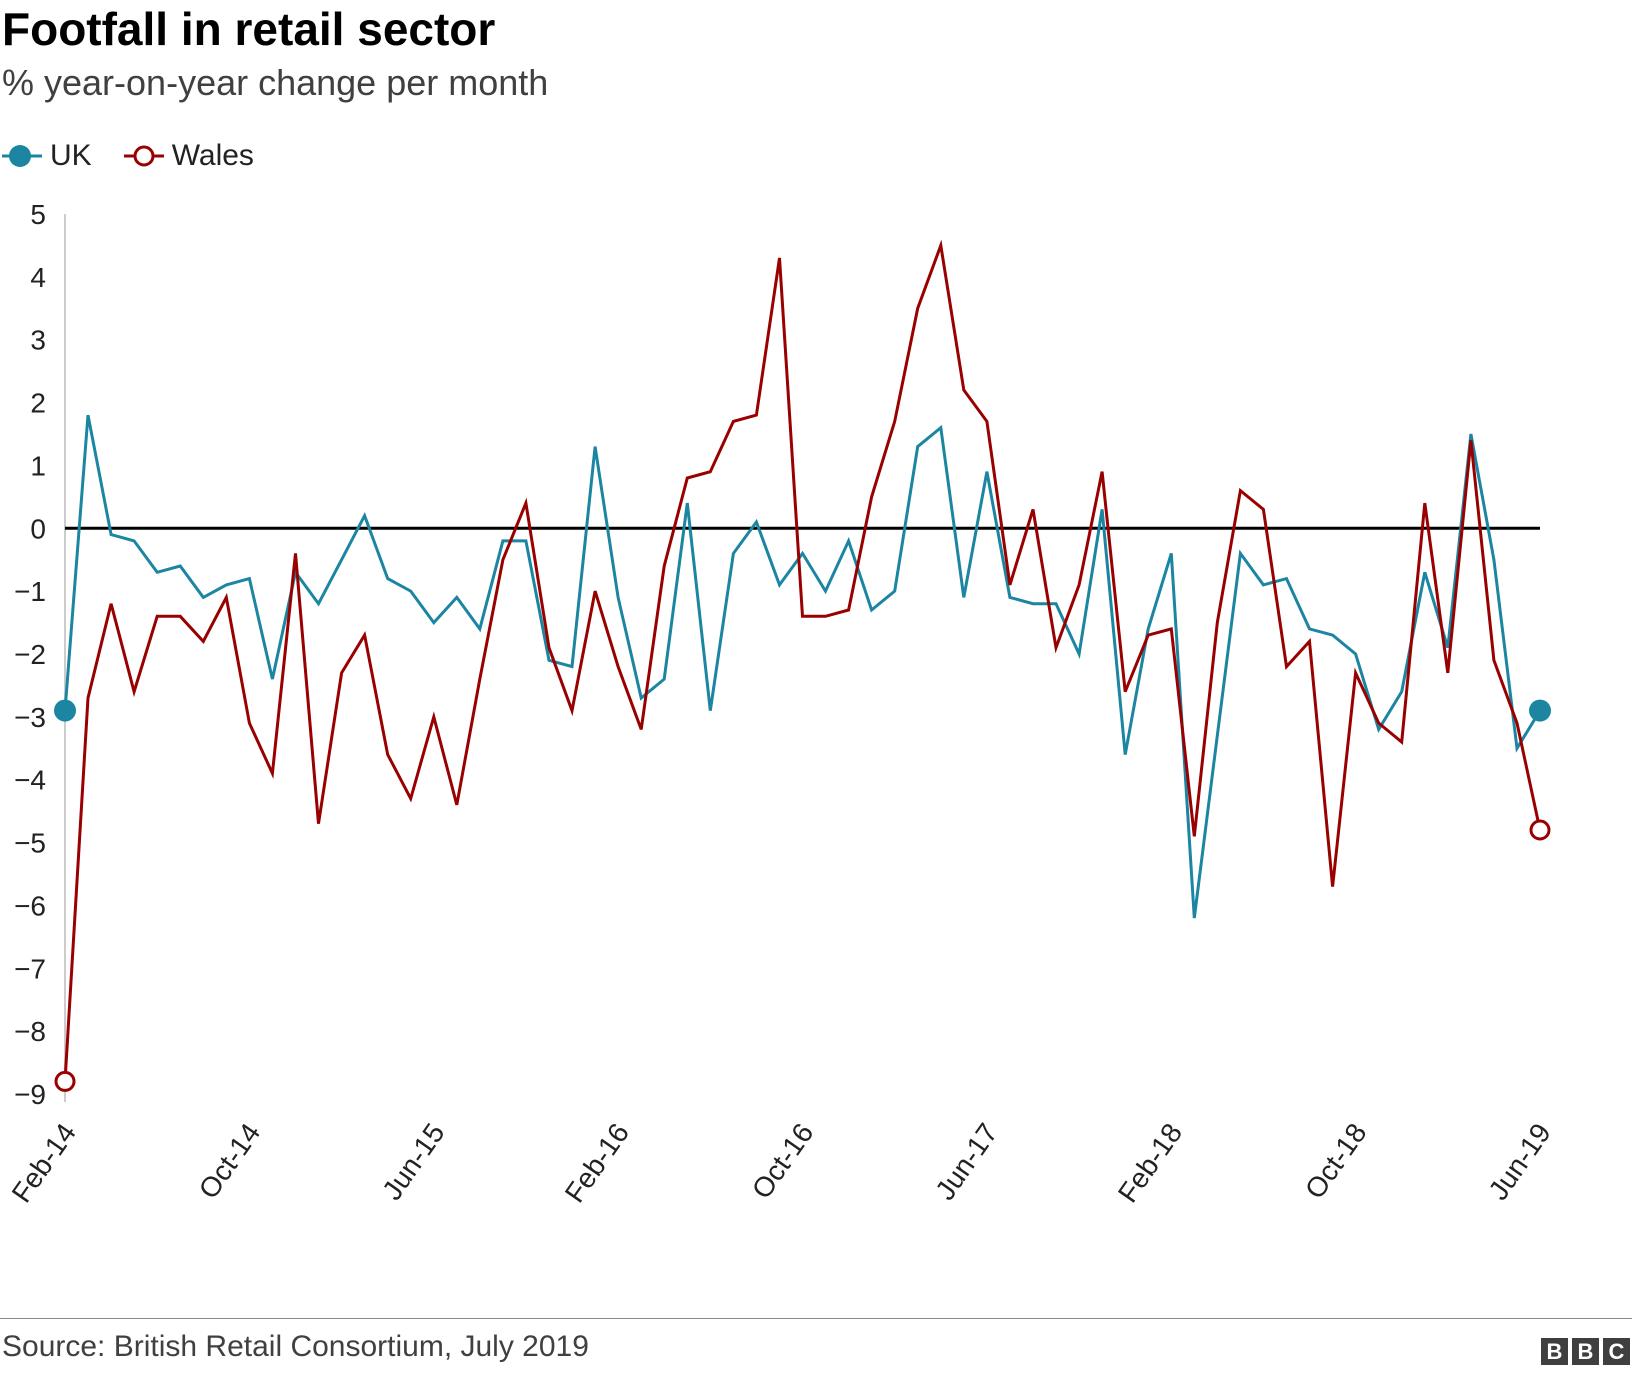 The image size is (1632, 1374). What do you see at coordinates (30, 717) in the screenshot?
I see `y-tick-label: −3` at bounding box center [30, 717].